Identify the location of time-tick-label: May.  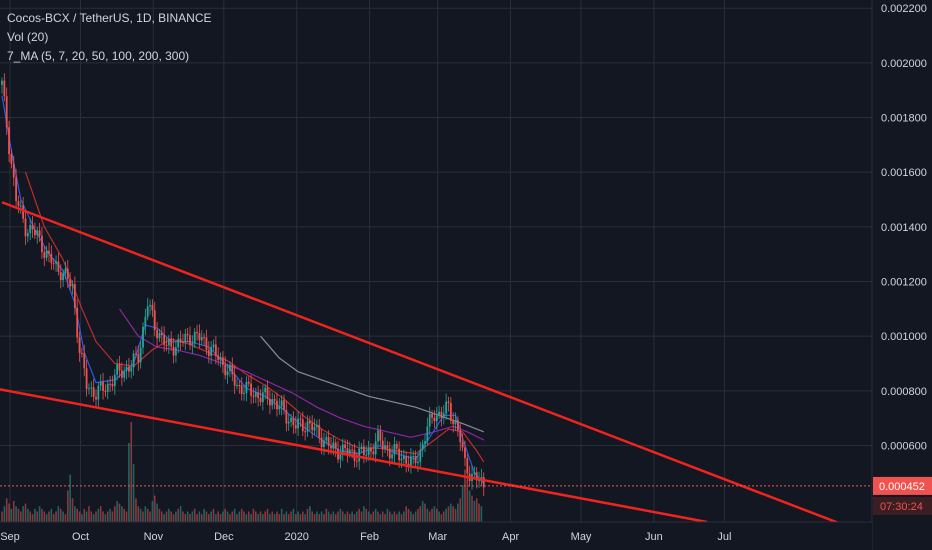
(581, 537).